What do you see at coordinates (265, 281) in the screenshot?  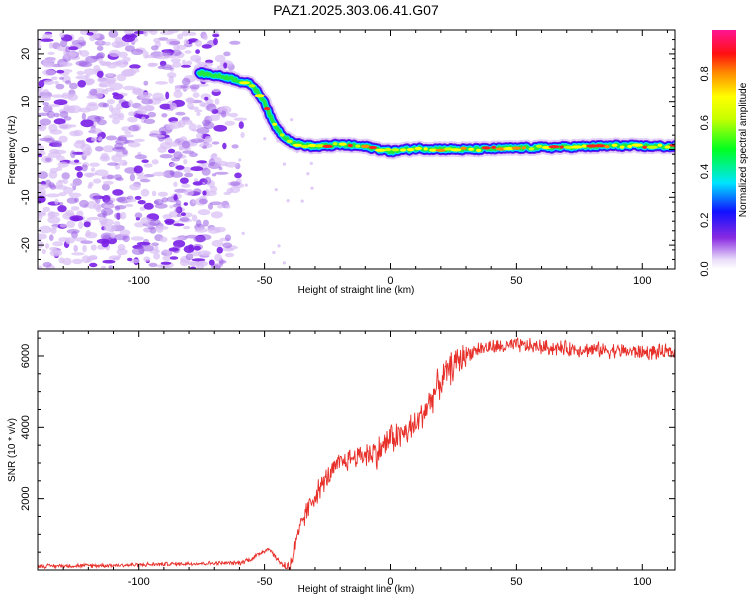 I see `spectrogram-xtick-label: -50` at bounding box center [265, 281].